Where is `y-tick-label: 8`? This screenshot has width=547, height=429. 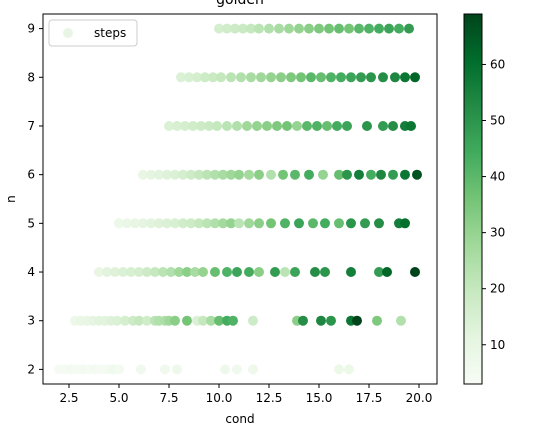 y-tick-label: 8 is located at coordinates (31, 77).